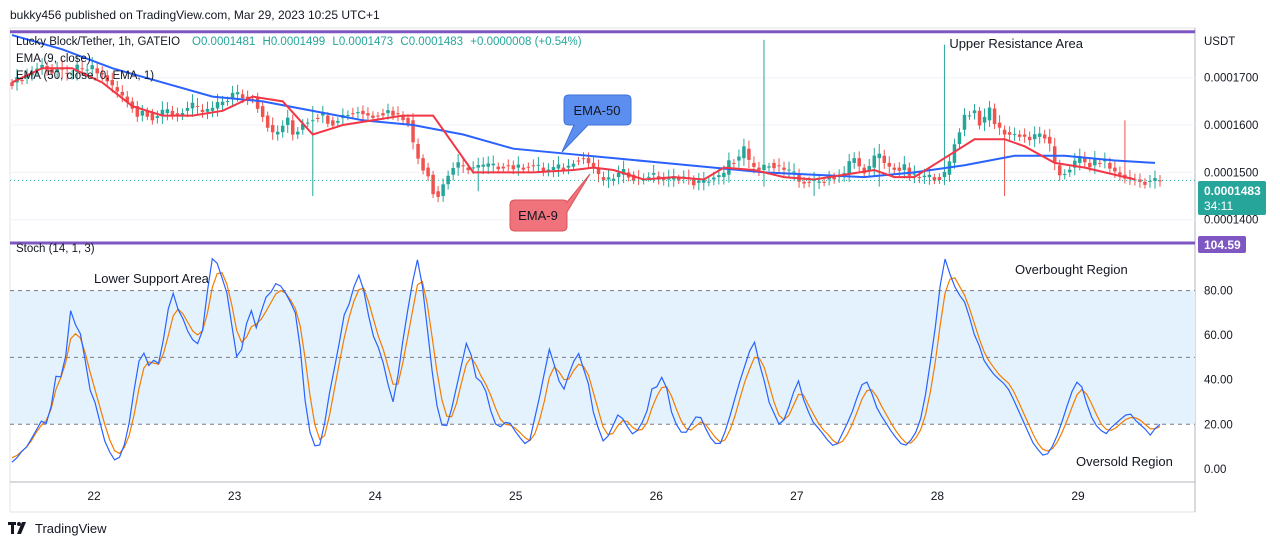 This screenshot has height=546, width=1280. What do you see at coordinates (1215, 470) in the screenshot?
I see `stoch-tick-label: 0.00` at bounding box center [1215, 470].